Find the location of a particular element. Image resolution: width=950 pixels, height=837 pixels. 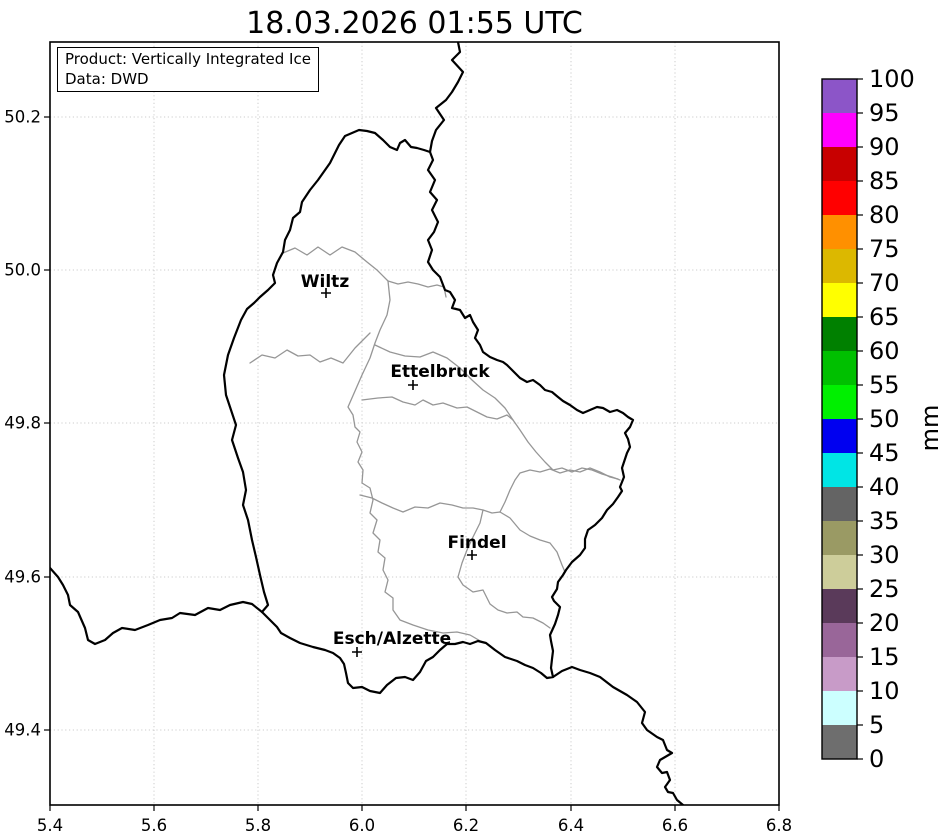

colorbar-tick-label: 35 is located at coordinates (884, 521).